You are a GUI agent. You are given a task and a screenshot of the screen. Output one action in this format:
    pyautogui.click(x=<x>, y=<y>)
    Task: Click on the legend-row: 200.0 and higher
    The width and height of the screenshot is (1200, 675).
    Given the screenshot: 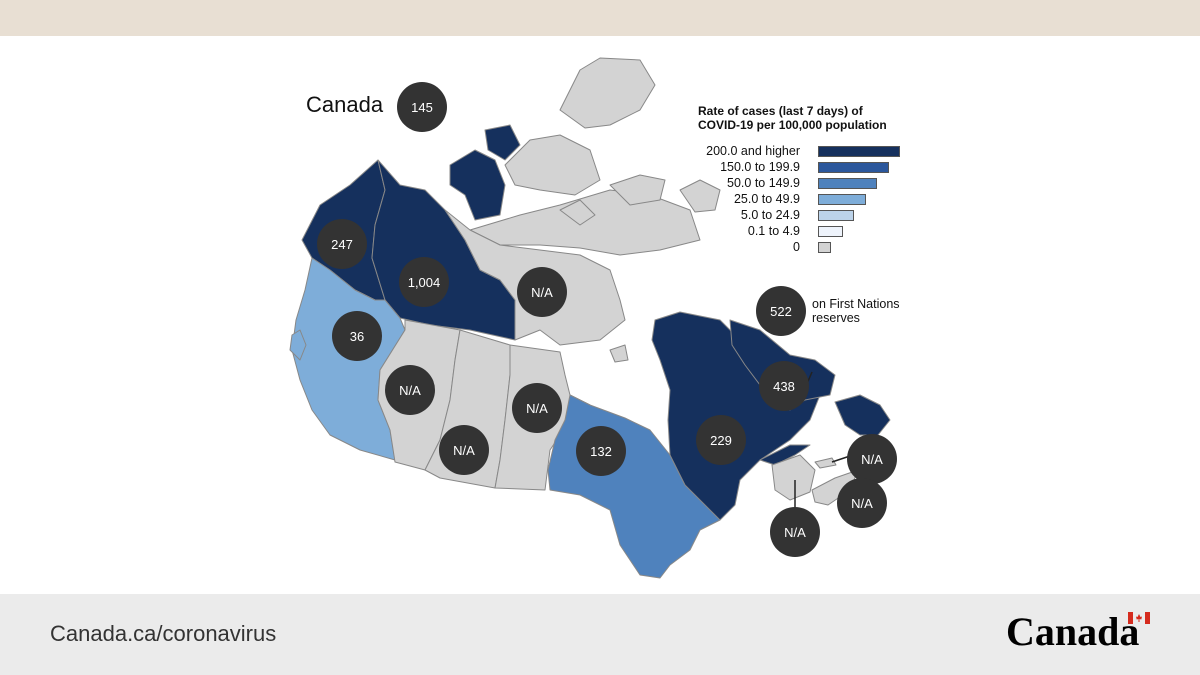 What is the action you would take?
    pyautogui.click(x=805, y=152)
    